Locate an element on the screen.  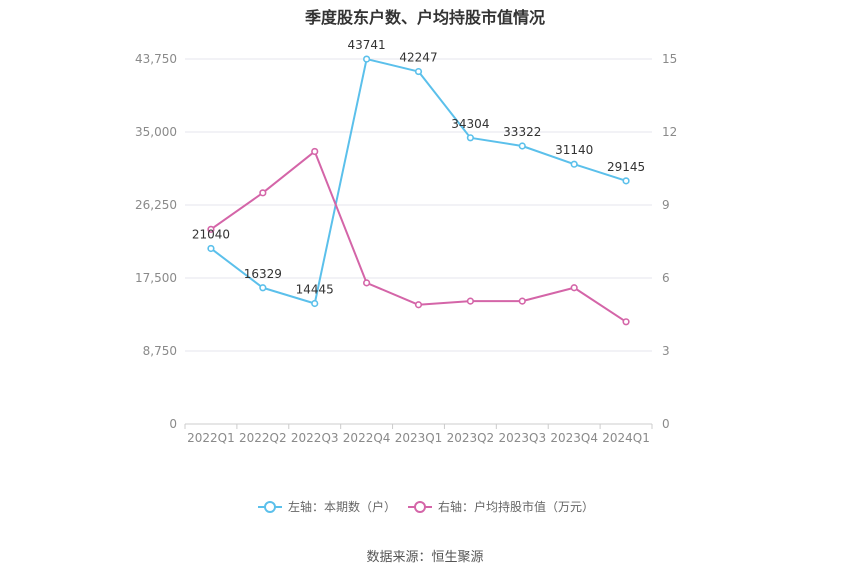
data-label: 21040 is located at coordinates (211, 234).